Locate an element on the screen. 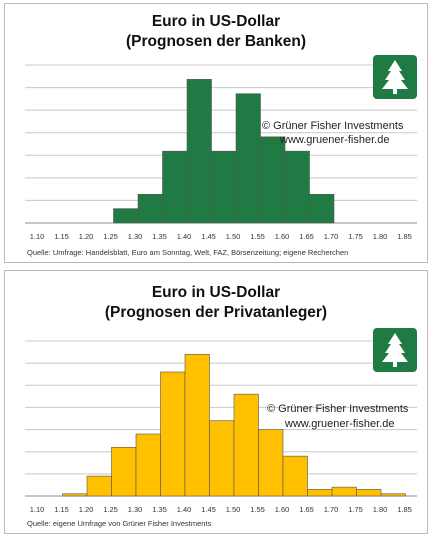 The height and width of the screenshot is (538, 430). private-credit-line1: © Grüner Fisher Investments is located at coordinates (338, 409).